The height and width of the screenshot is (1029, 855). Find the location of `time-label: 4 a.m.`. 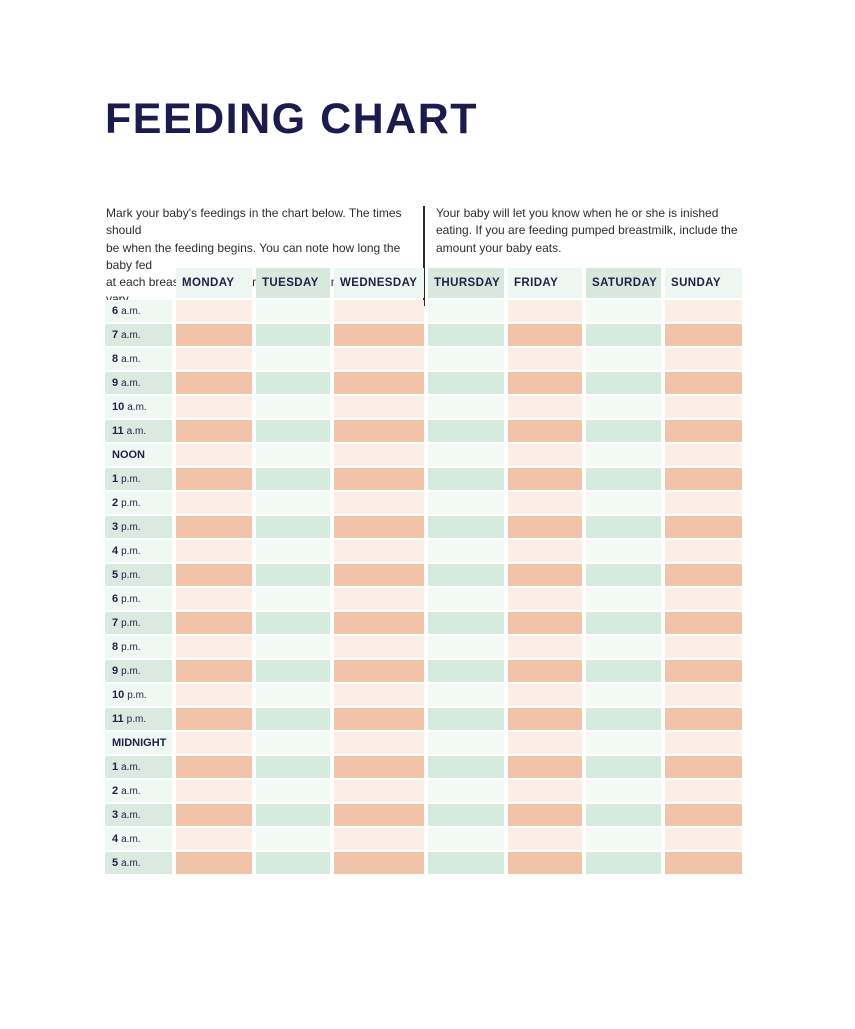

time-label: 4 a.m. is located at coordinates (138, 839).